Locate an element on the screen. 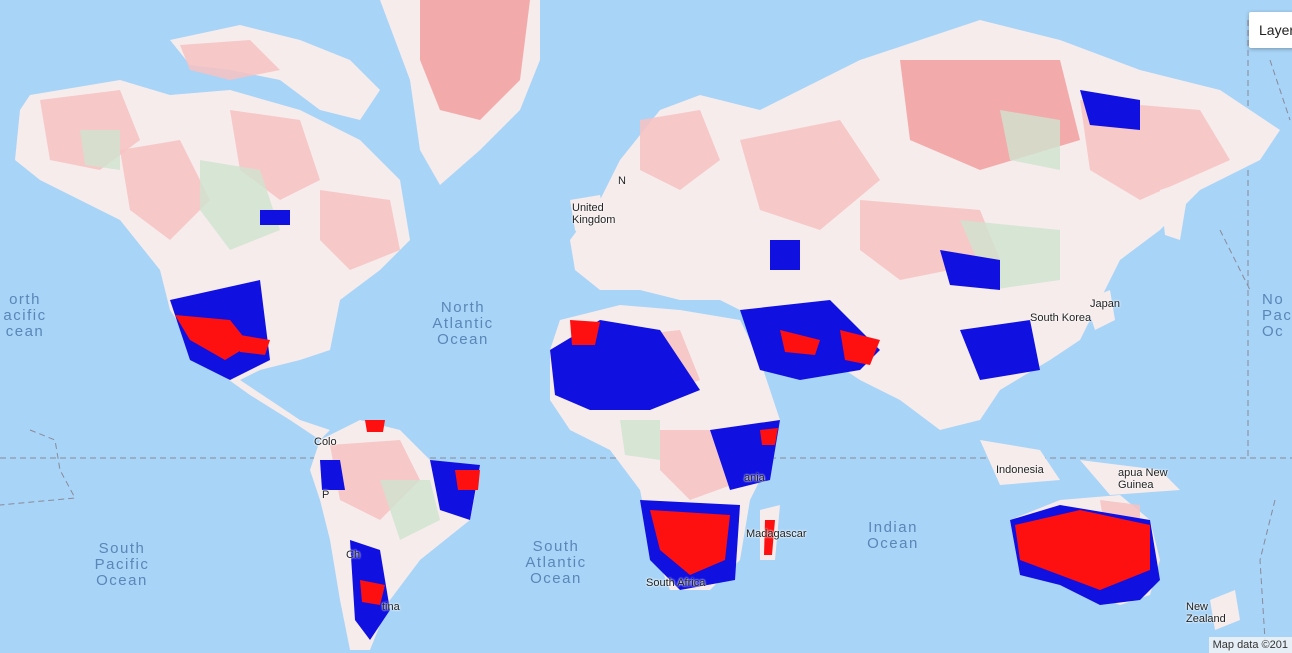 The height and width of the screenshot is (653, 1292). place-label-argentina: tina is located at coordinates (391, 607).